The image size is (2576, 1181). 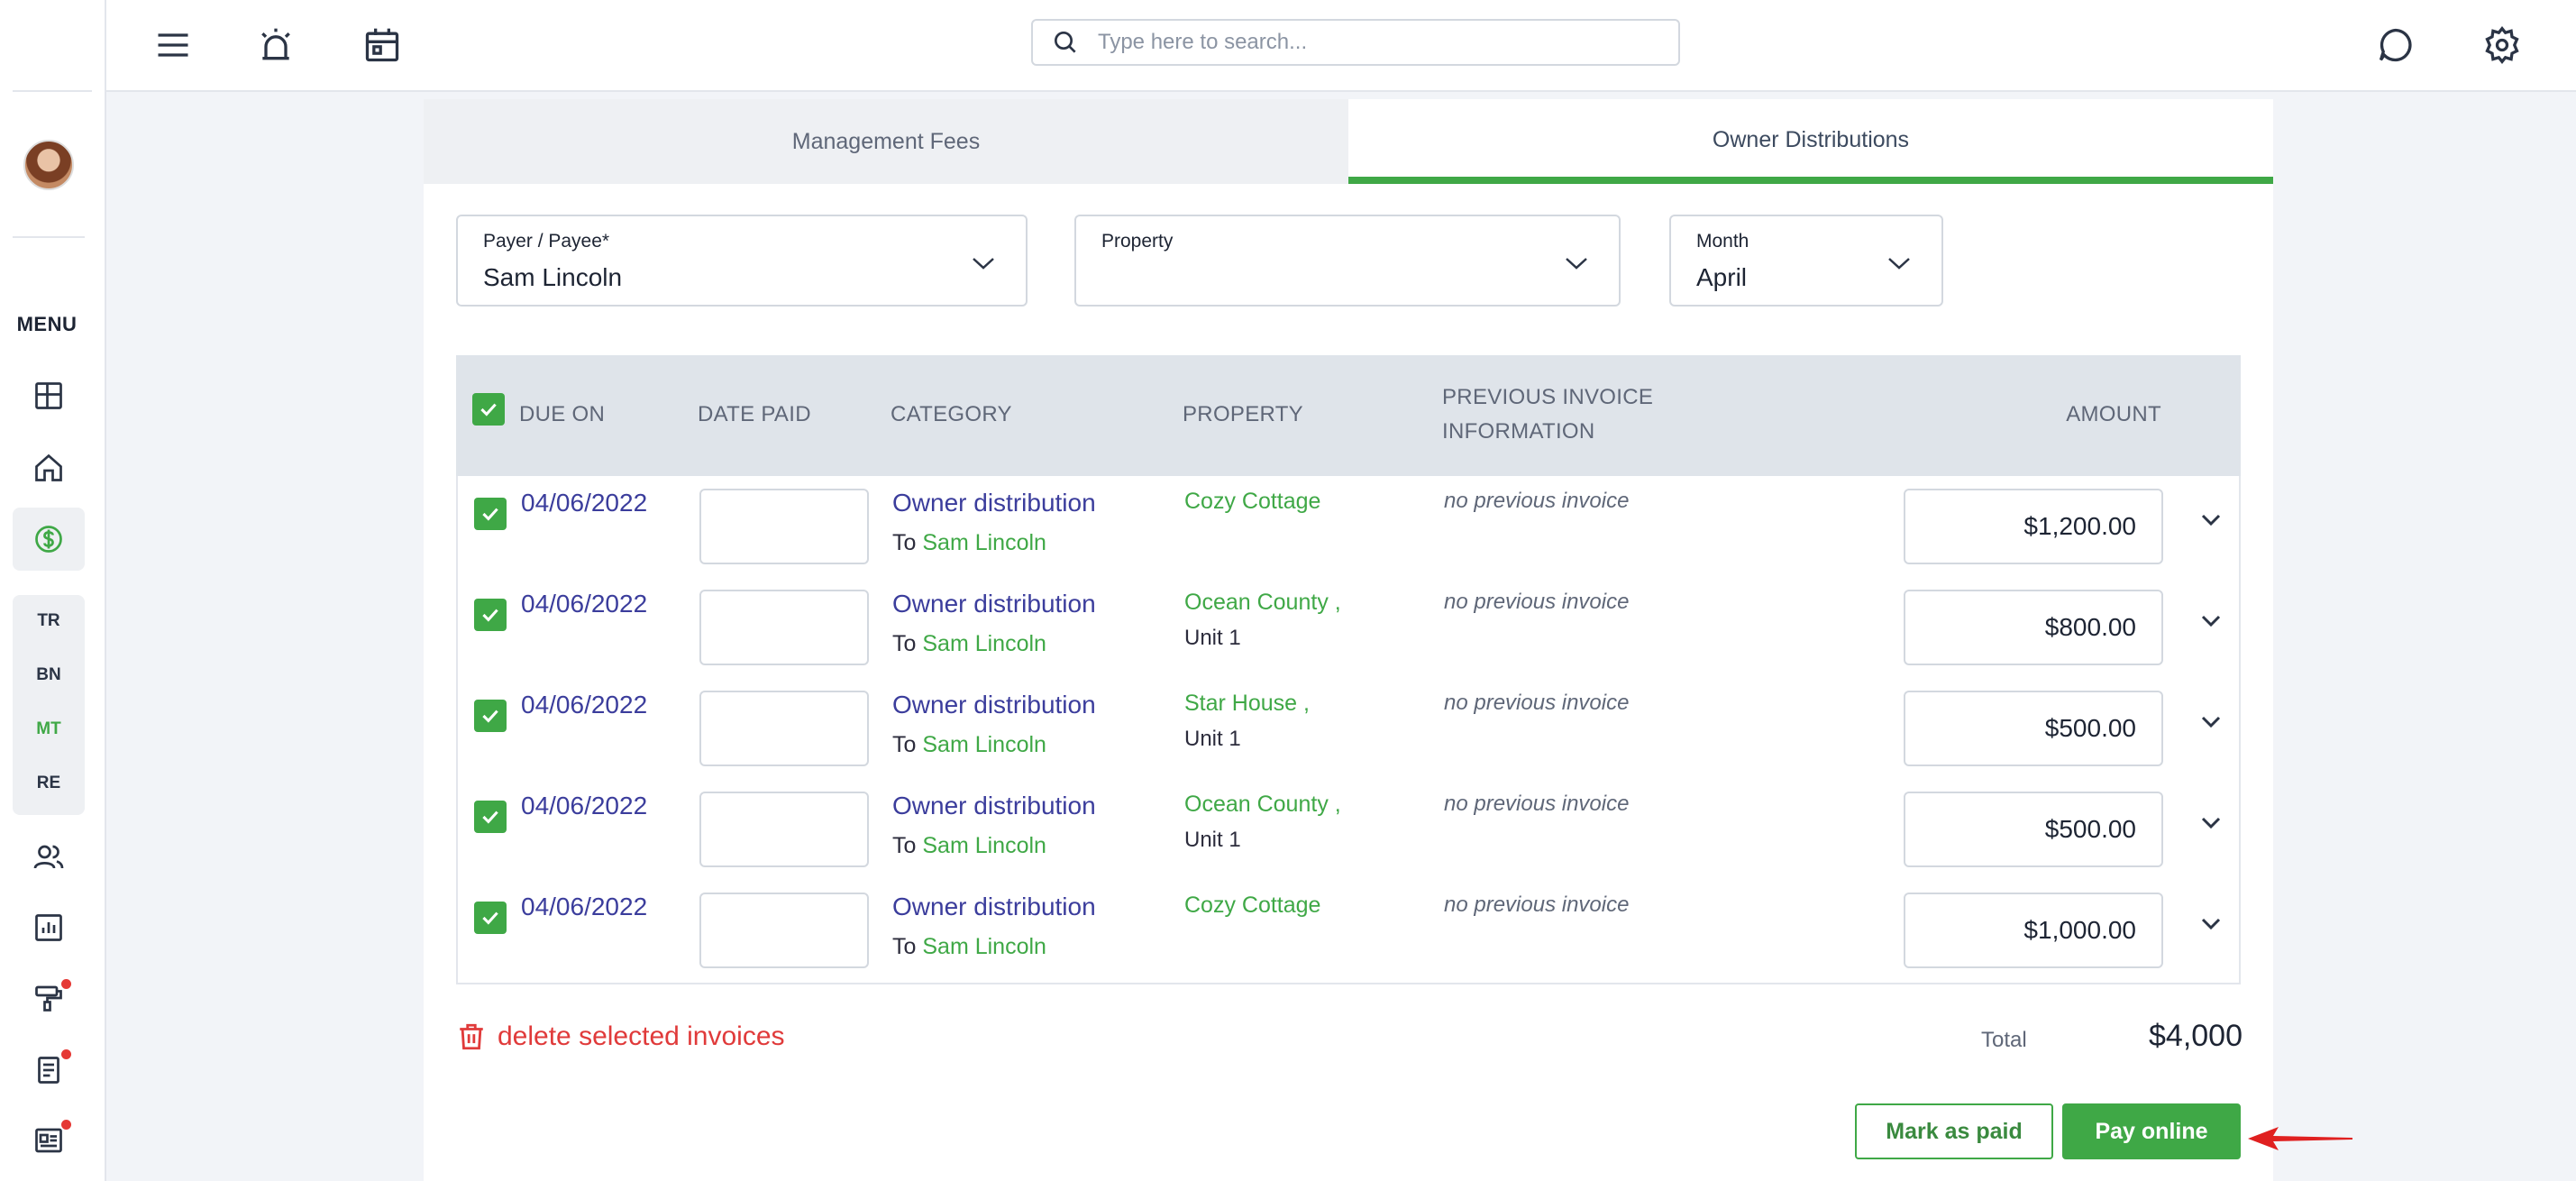 What do you see at coordinates (951, 414) in the screenshot?
I see `header-category: CATEGORY` at bounding box center [951, 414].